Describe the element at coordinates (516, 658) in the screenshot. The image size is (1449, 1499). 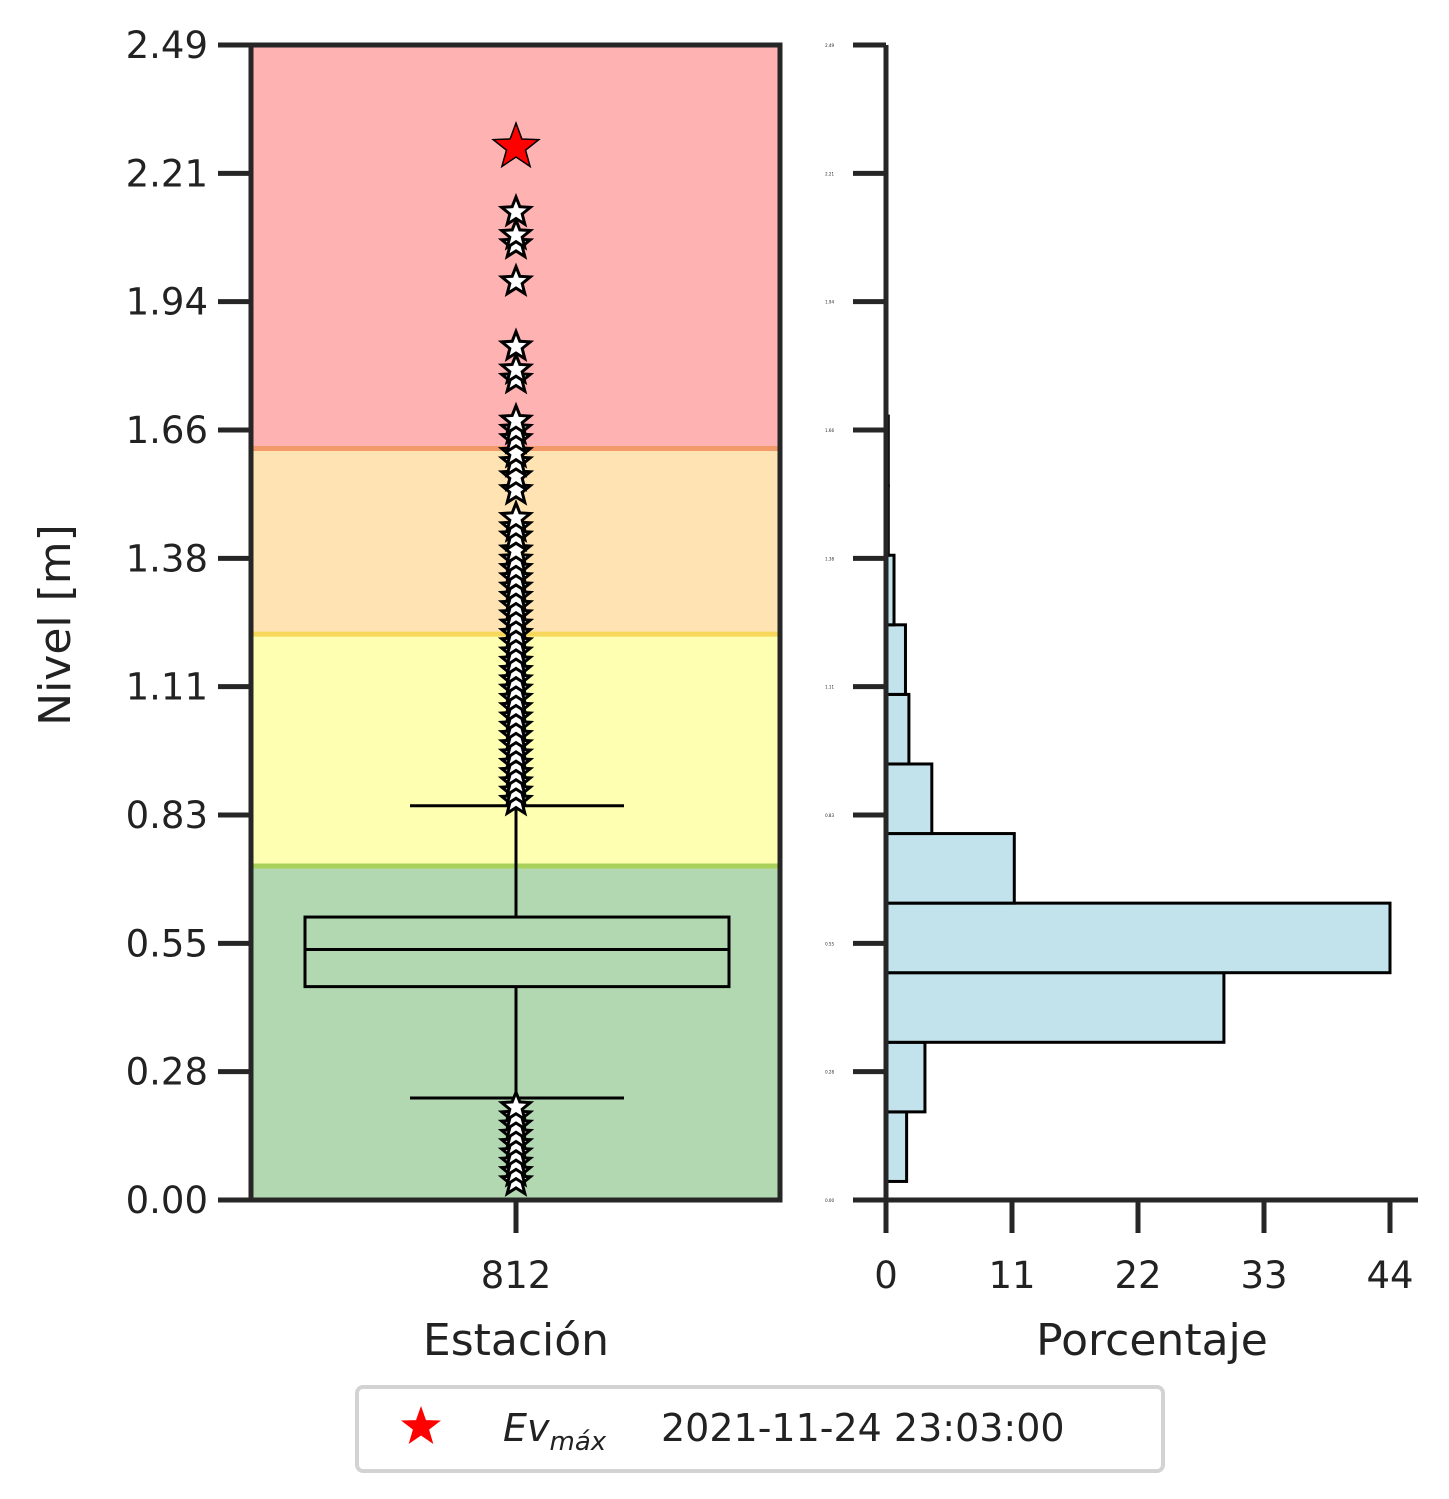
I see `outlier-markers` at that location.